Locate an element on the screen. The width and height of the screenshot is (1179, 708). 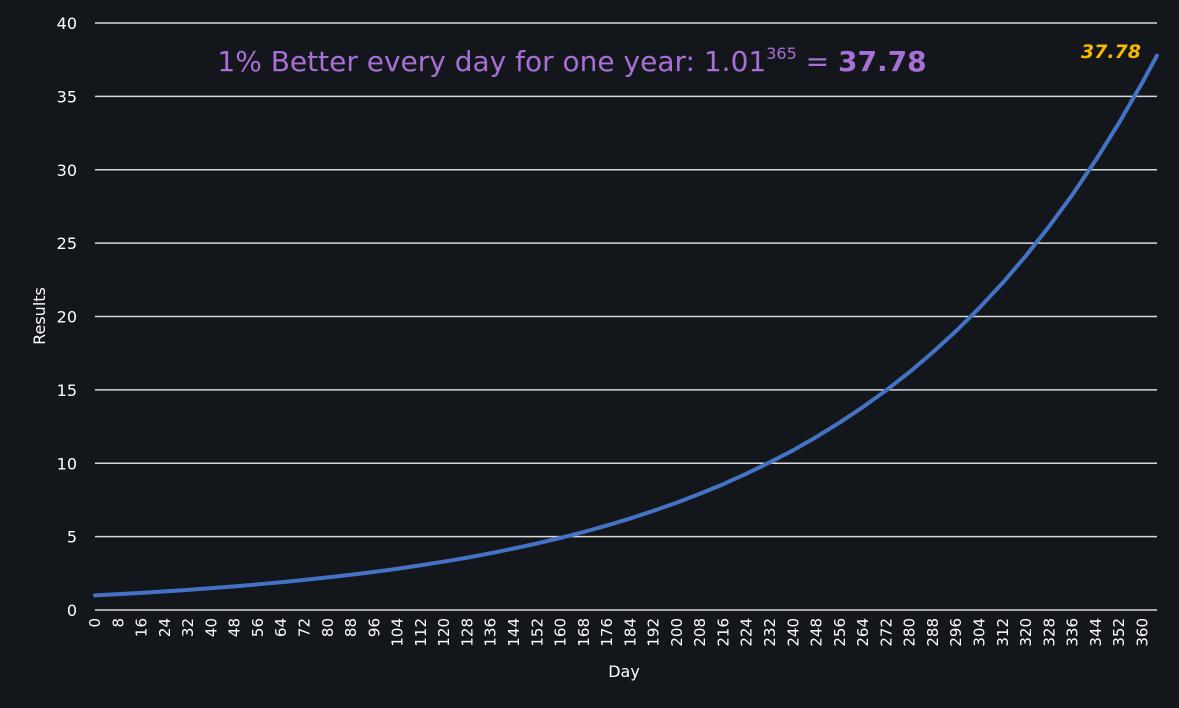
x-tick-label-232: 232 is located at coordinates (770, 632).